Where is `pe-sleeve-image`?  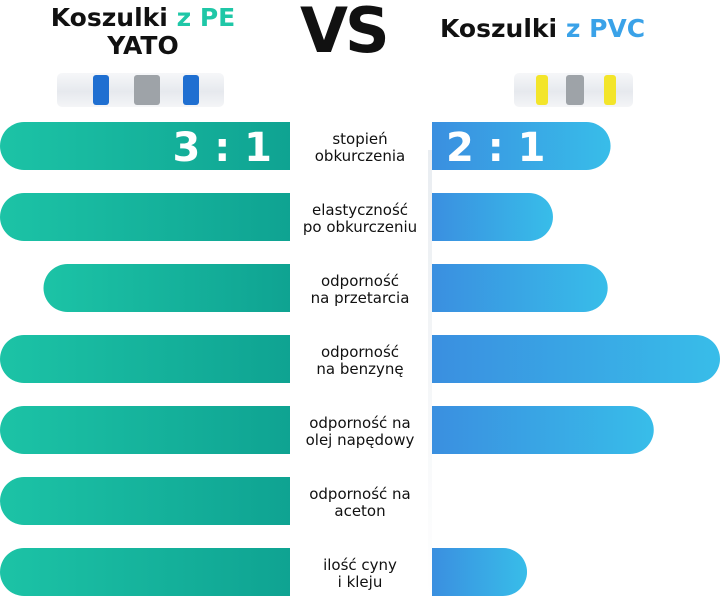
pe-sleeve-image is located at coordinates (140, 90).